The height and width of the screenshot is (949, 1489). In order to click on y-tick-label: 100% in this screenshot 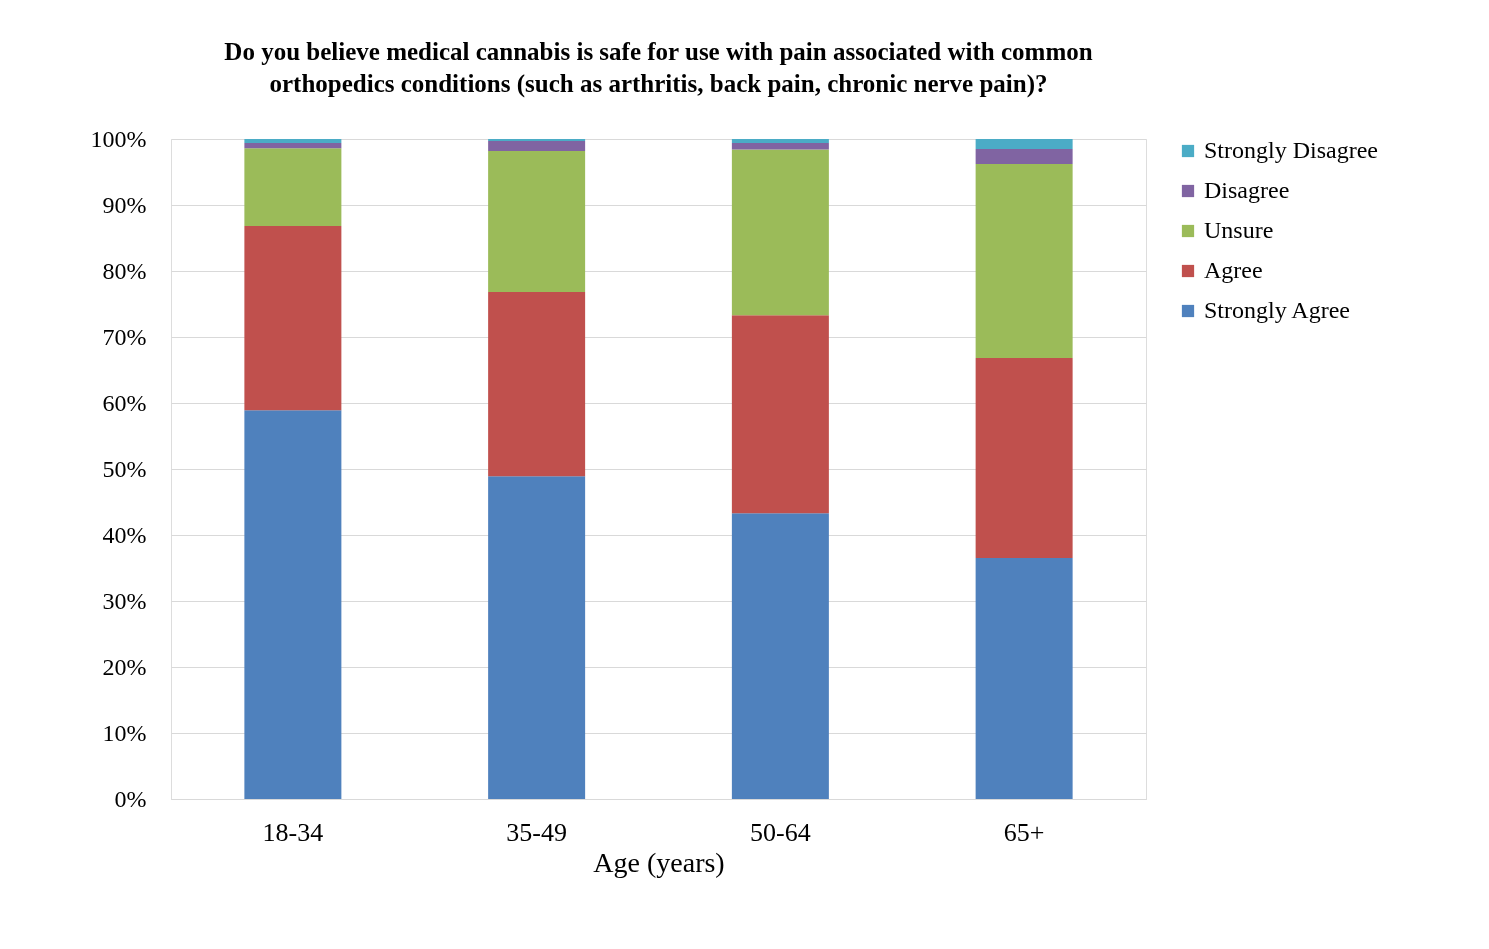, I will do `click(118, 138)`.